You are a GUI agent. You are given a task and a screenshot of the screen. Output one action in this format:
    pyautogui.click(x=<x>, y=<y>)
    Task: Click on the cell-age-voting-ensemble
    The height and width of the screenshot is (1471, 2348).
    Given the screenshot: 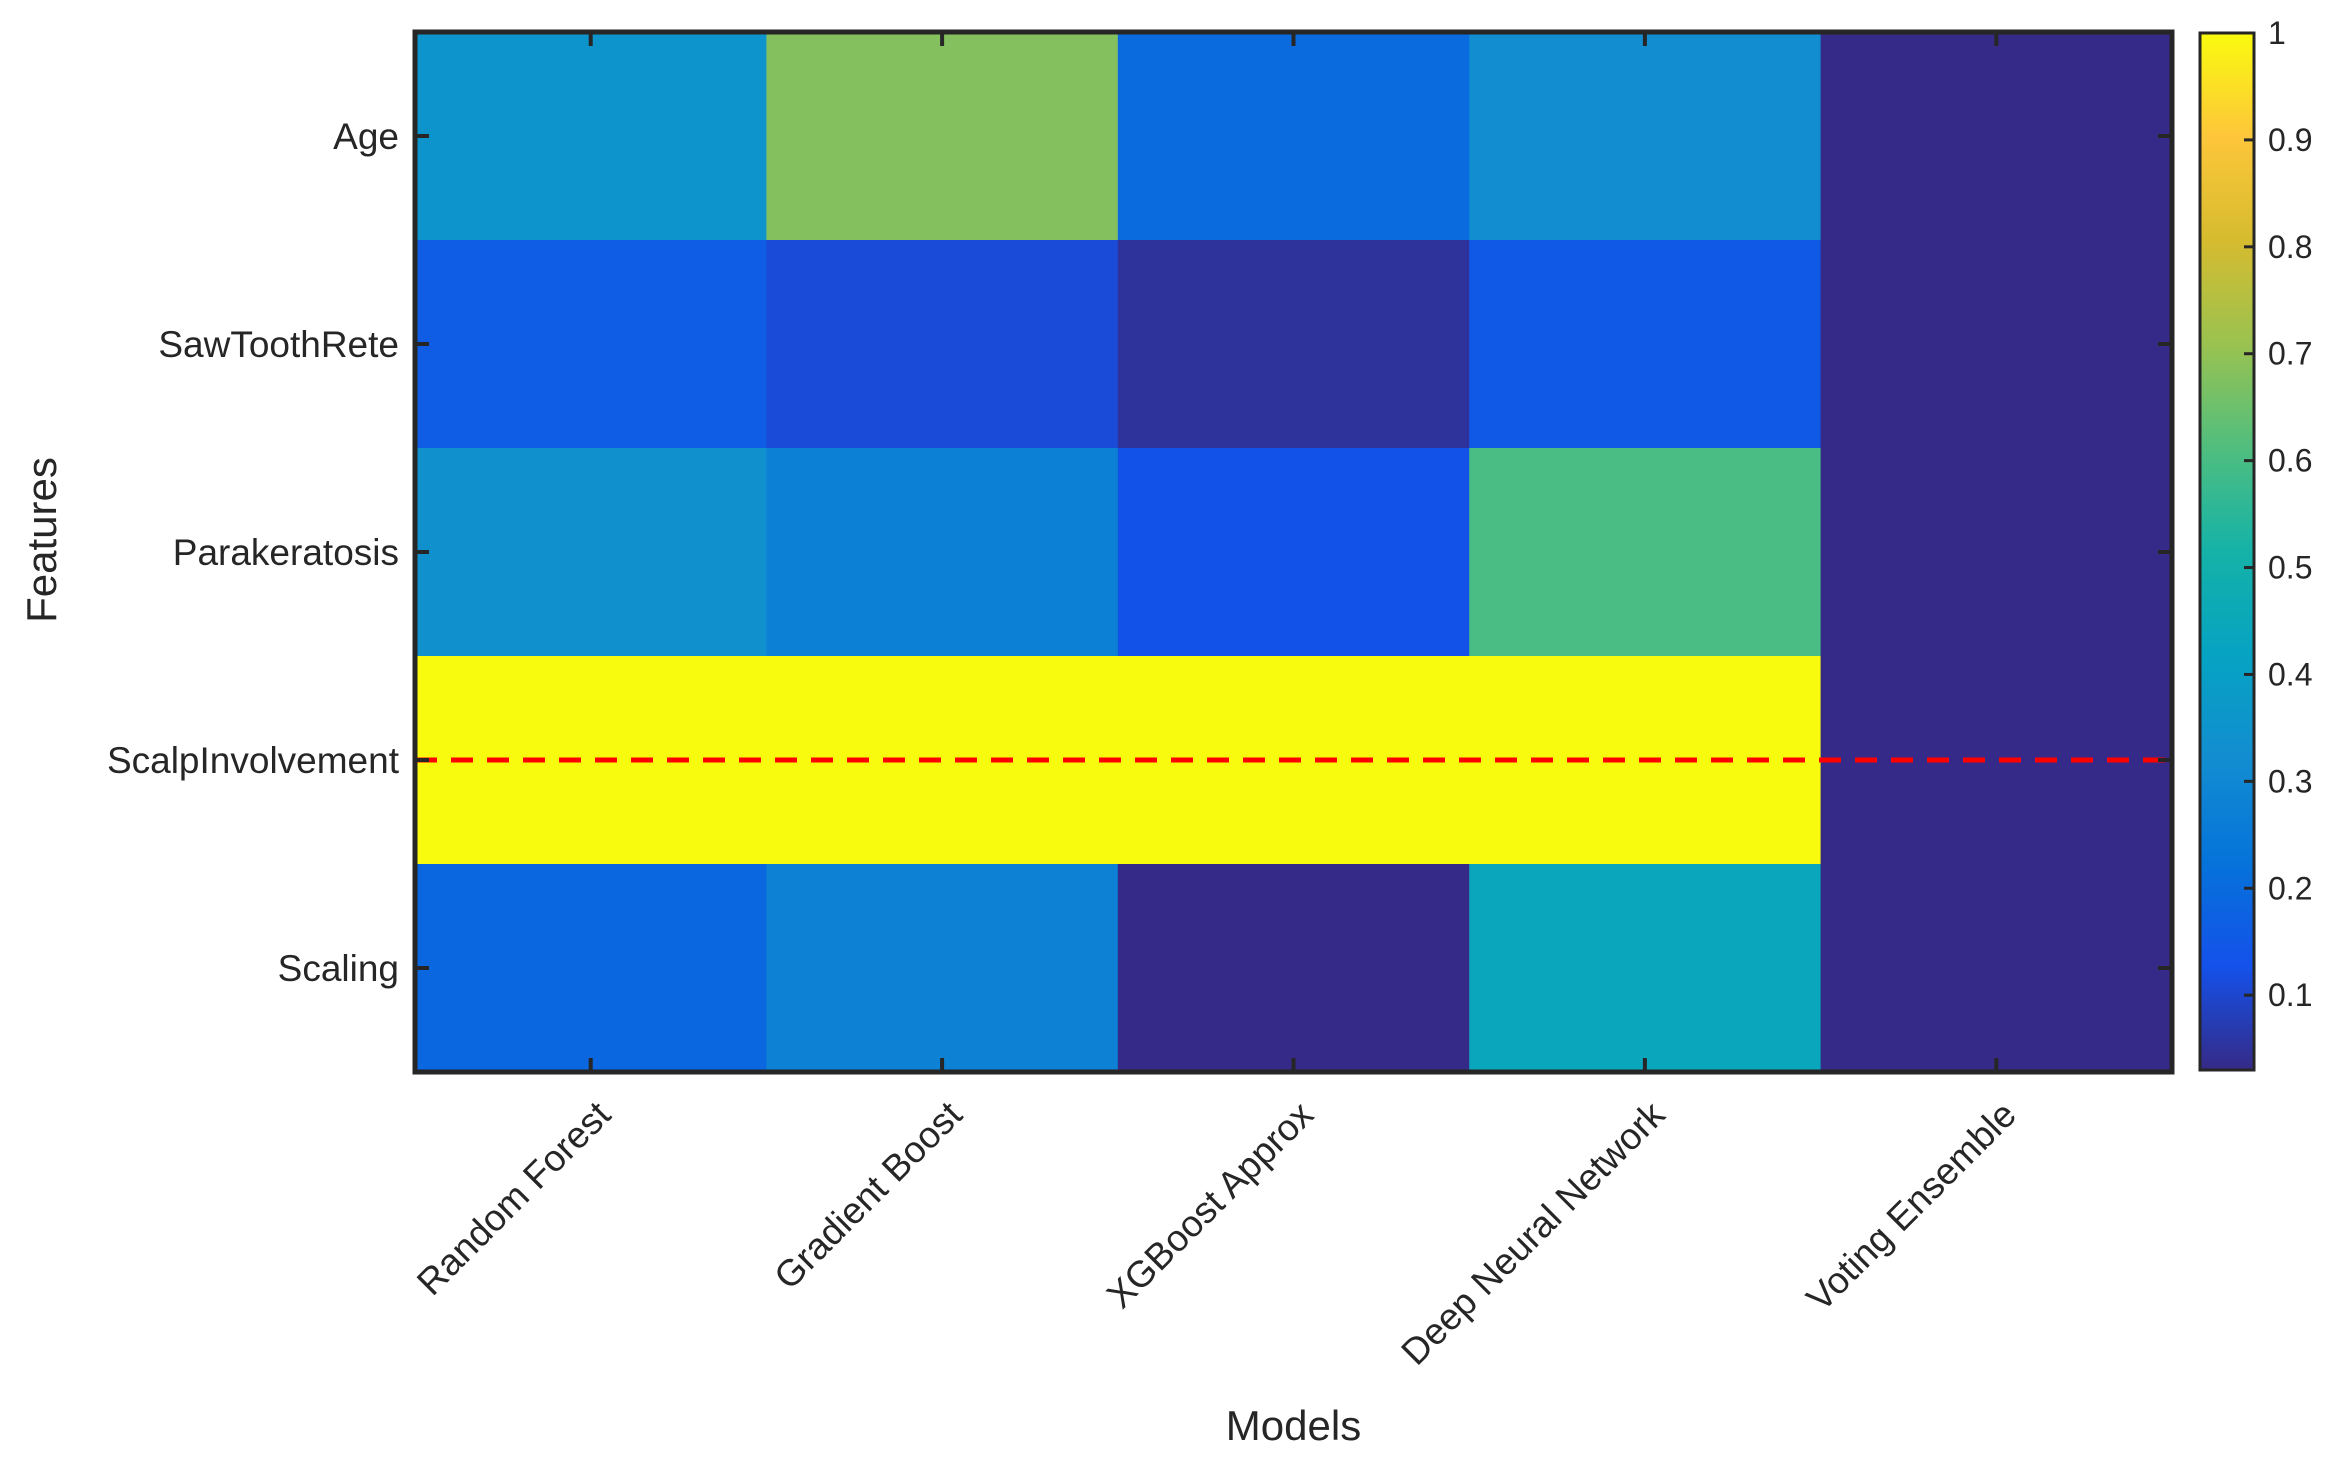 What is the action you would take?
    pyautogui.click(x=1996, y=136)
    